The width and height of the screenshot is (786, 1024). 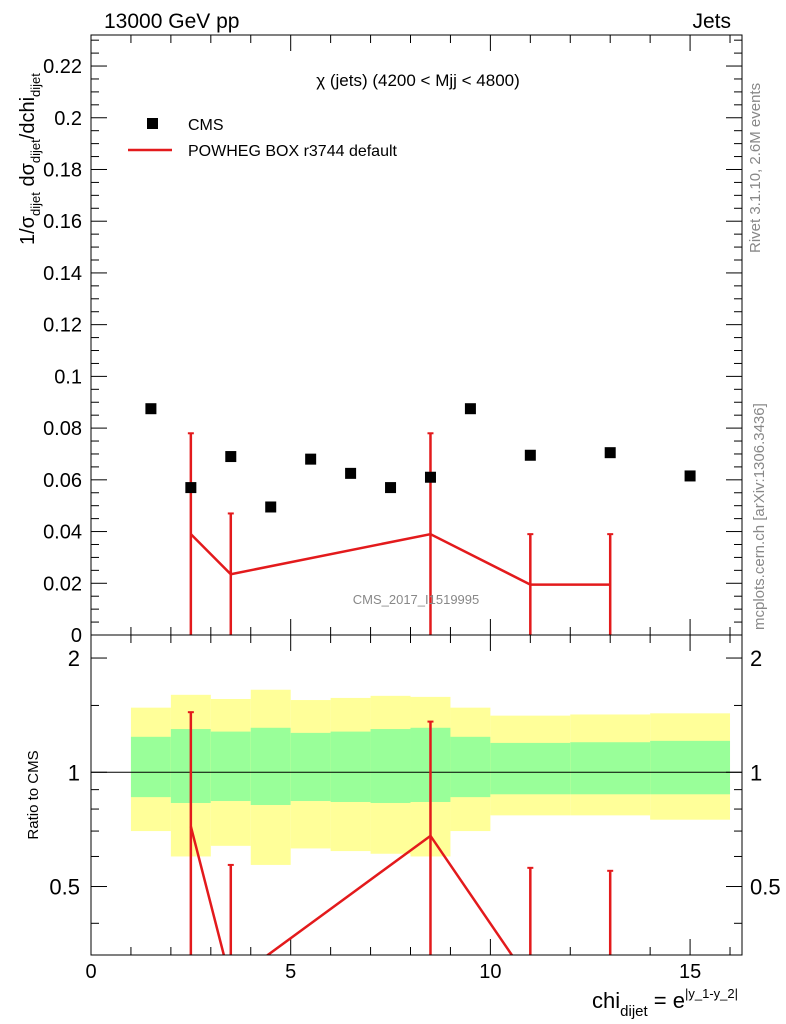 What do you see at coordinates (400, 559) in the screenshot?
I see `powheg-line` at bounding box center [400, 559].